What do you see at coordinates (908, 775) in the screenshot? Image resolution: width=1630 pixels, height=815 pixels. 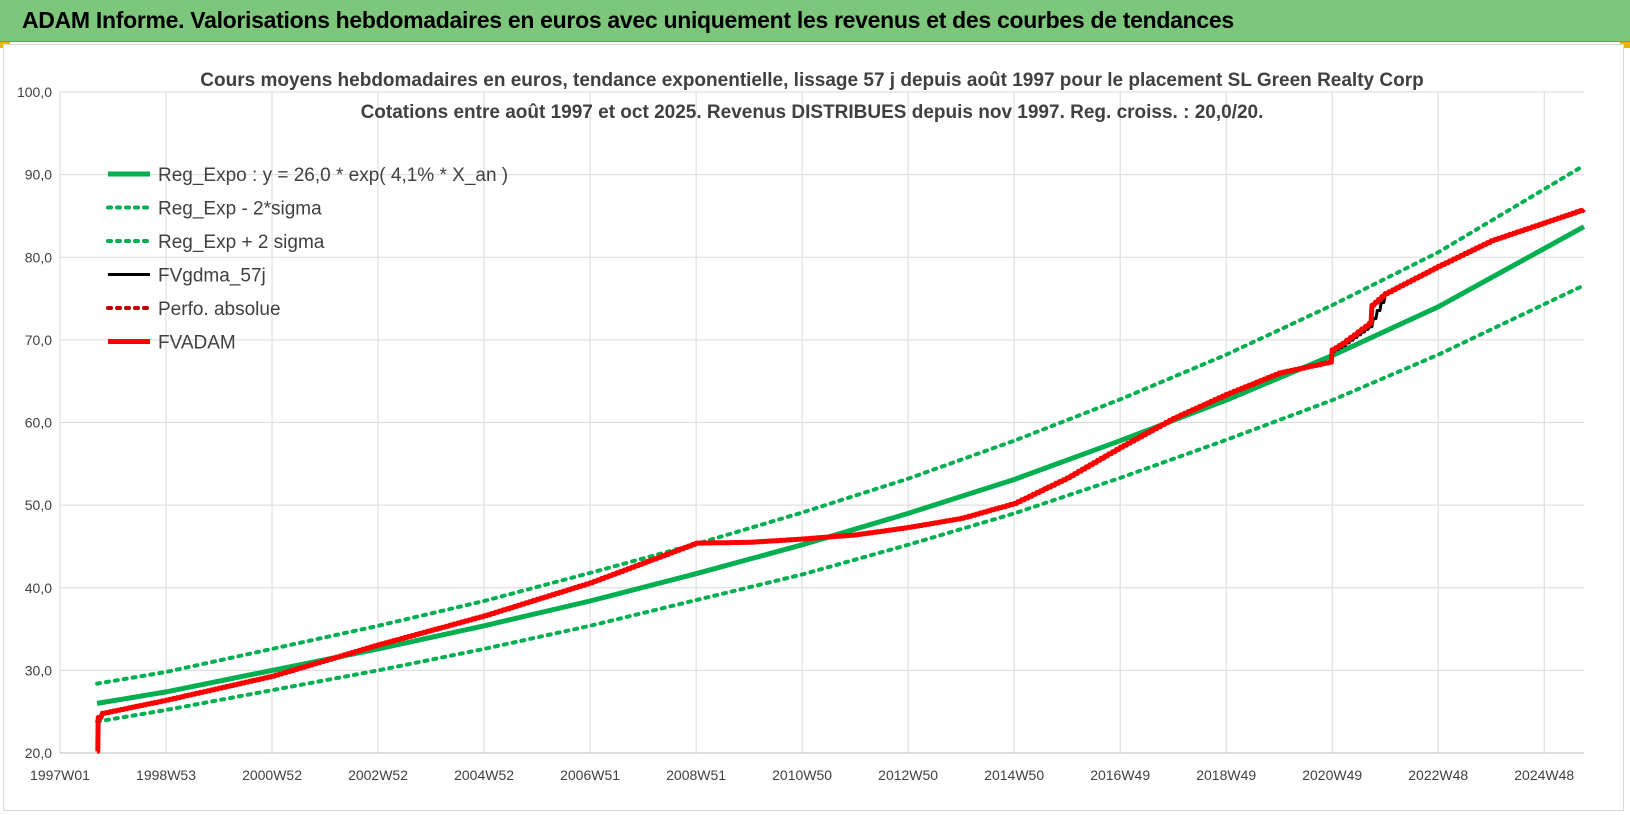 I see `x-tick-label: 2012W50` at bounding box center [908, 775].